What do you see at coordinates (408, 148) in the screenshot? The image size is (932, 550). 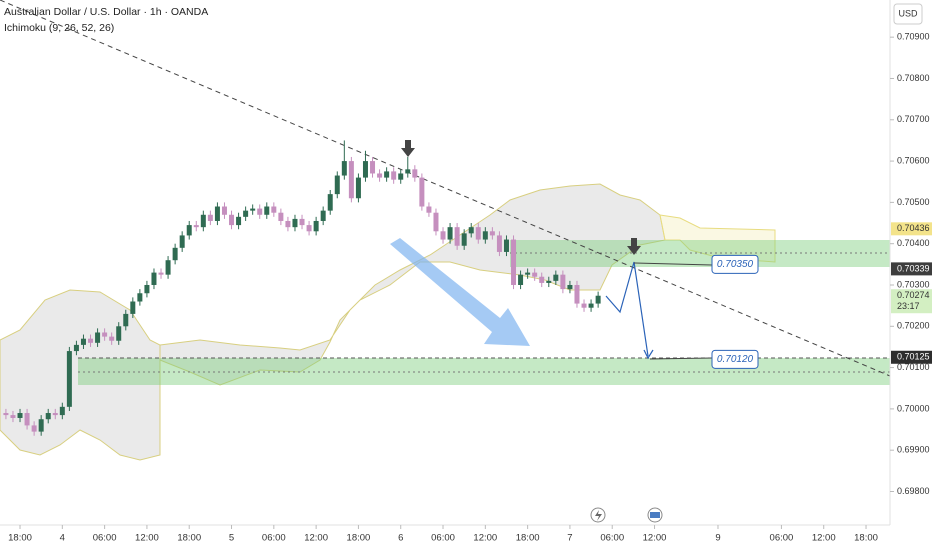 I see `down-arrow` at bounding box center [408, 148].